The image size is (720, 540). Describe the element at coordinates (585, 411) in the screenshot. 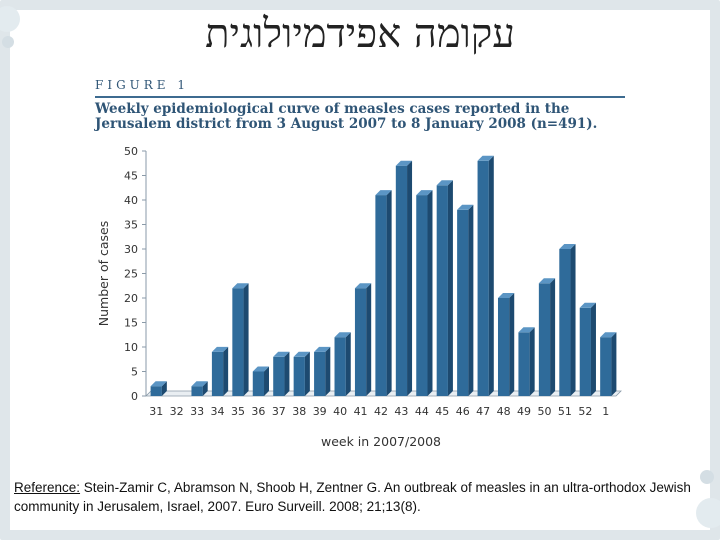

I see `x-tick-label: 52` at that location.